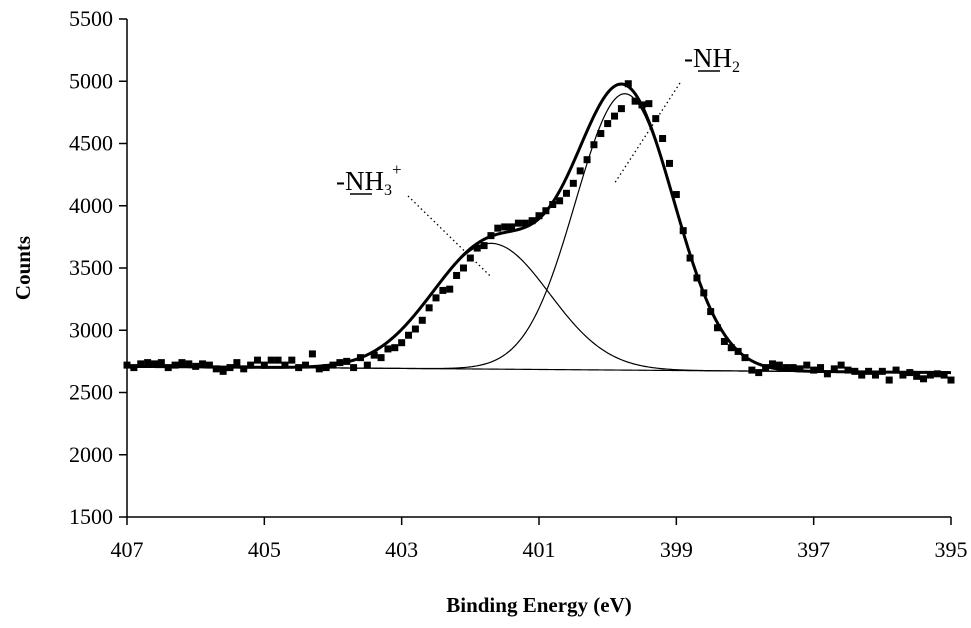 Image resolution: width=971 pixels, height=628 pixels. Describe the element at coordinates (340, 181) in the screenshot. I see `annotation-prefix: -` at that location.